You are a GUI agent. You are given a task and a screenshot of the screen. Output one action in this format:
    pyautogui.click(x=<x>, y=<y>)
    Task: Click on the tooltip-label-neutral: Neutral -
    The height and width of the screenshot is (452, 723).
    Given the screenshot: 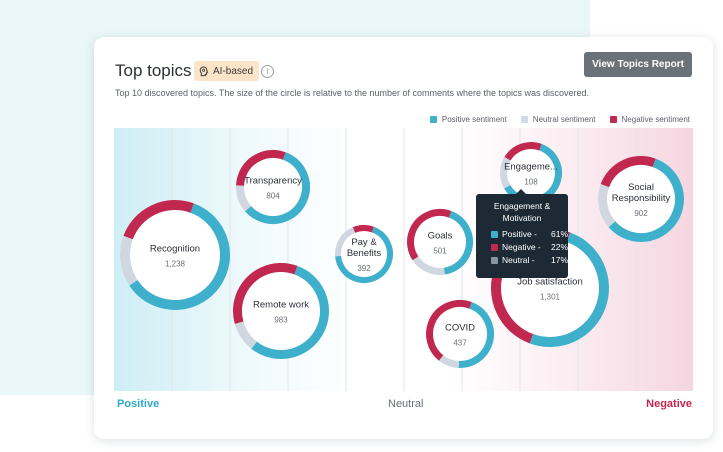 What is the action you would take?
    pyautogui.click(x=518, y=260)
    